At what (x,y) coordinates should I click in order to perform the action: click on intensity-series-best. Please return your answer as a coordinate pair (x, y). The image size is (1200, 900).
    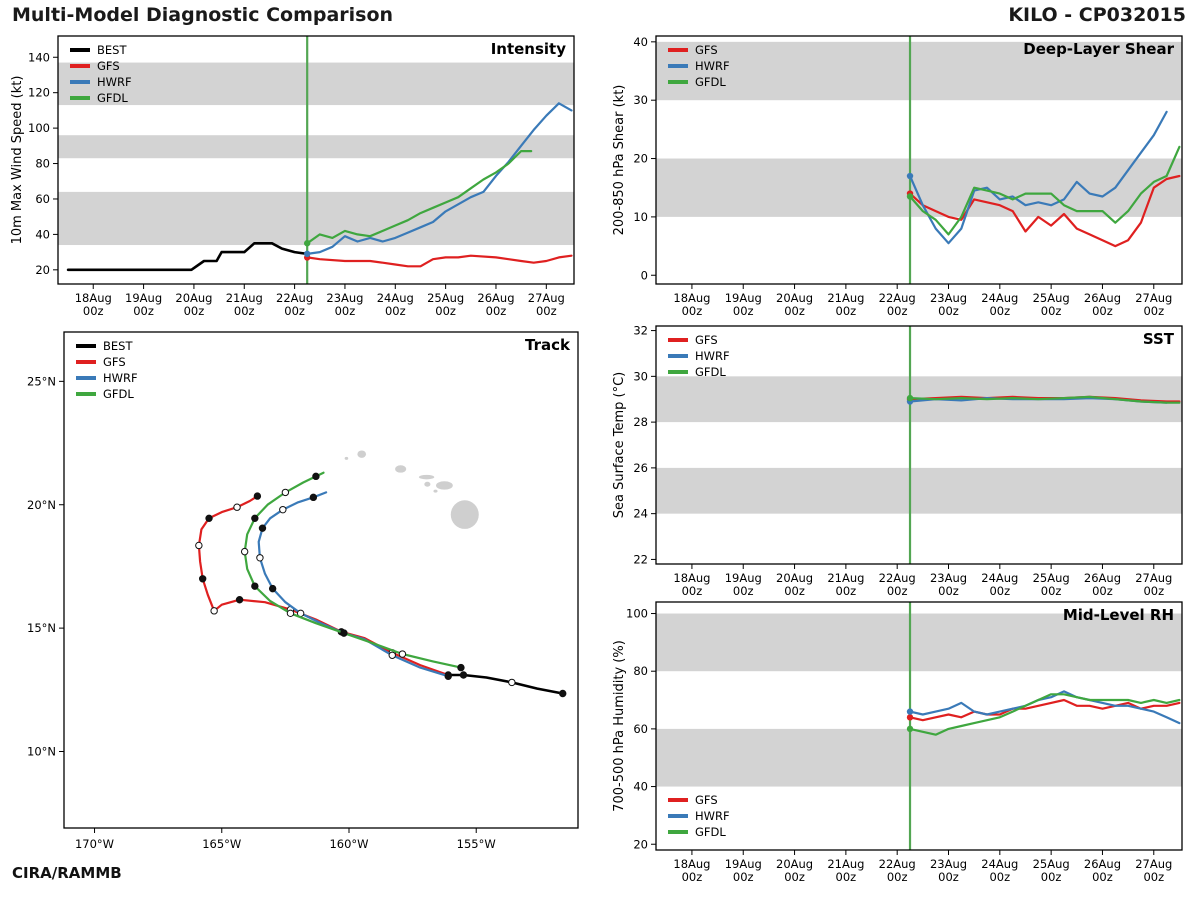
    Looking at the image, I should click on (187, 257).